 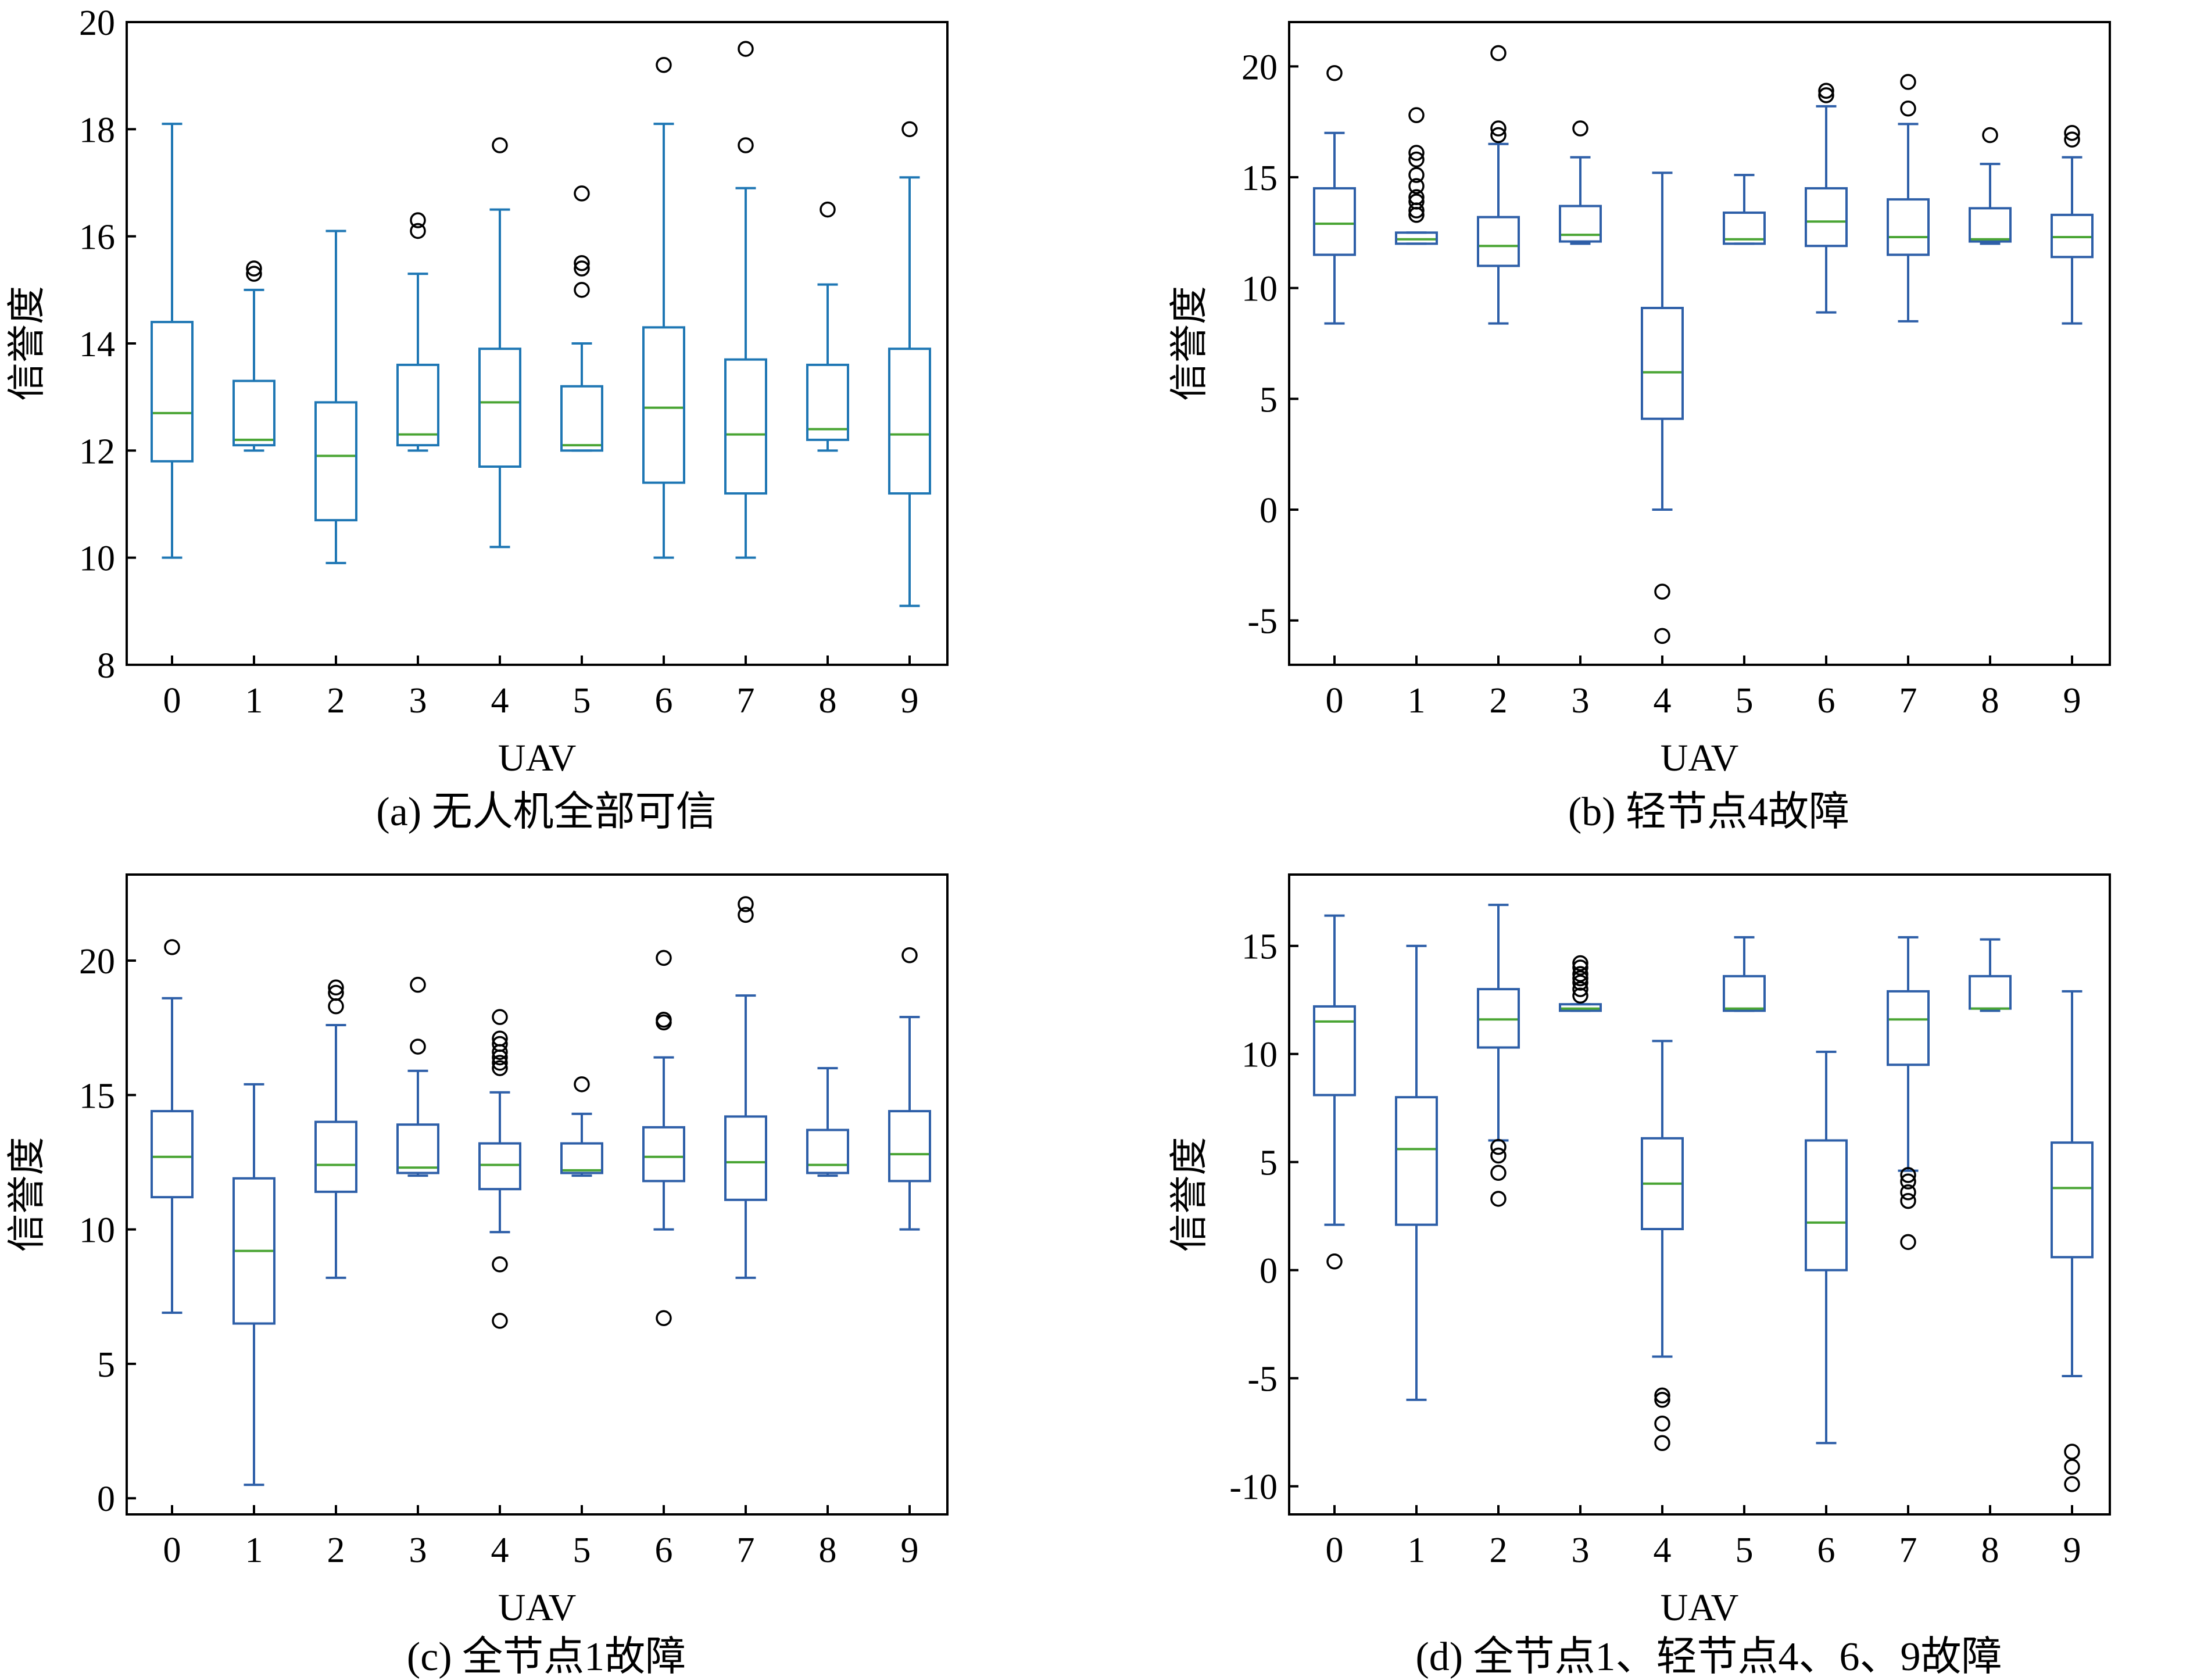 What do you see at coordinates (1708, 812) in the screenshot?
I see `caption-b: (b) 轻节点4故障` at bounding box center [1708, 812].